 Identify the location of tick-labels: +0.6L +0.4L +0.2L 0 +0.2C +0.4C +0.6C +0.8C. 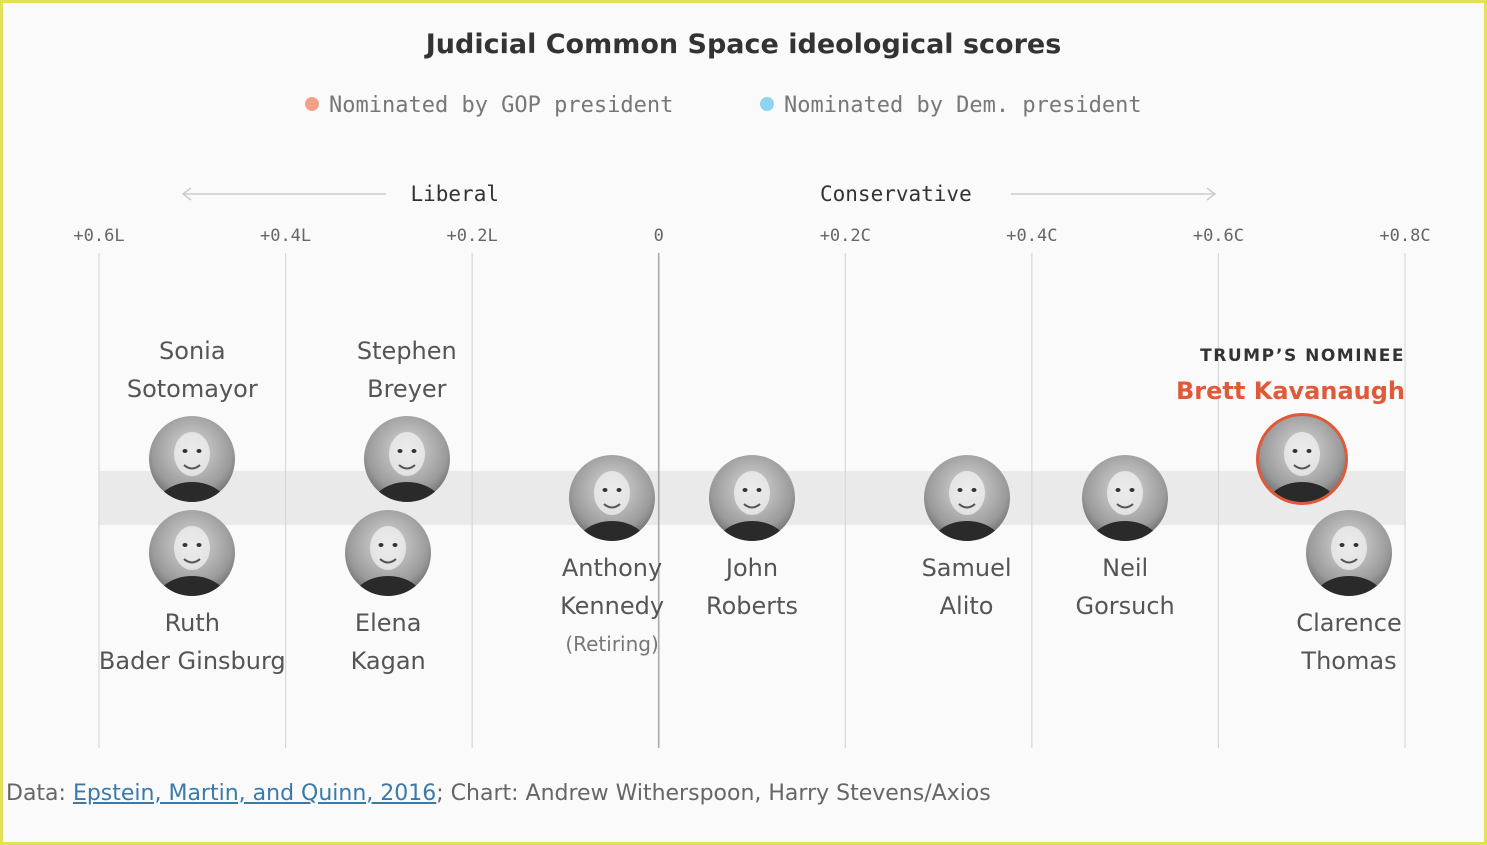
(751, 236).